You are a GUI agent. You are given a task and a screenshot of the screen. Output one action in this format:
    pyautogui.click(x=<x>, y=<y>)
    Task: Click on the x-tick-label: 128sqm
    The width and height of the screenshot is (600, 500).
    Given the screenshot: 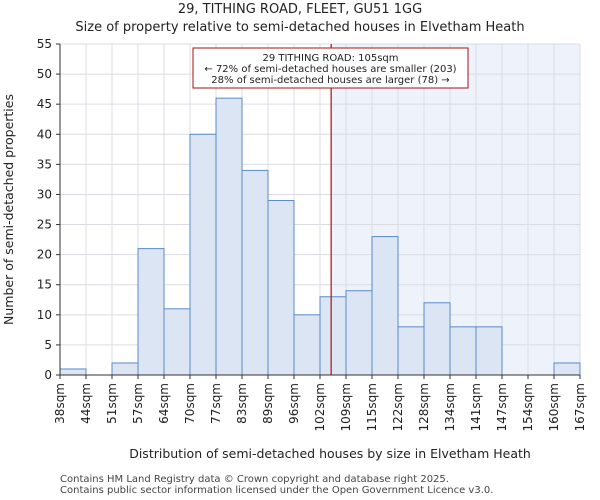 What is the action you would take?
    pyautogui.click(x=424, y=407)
    